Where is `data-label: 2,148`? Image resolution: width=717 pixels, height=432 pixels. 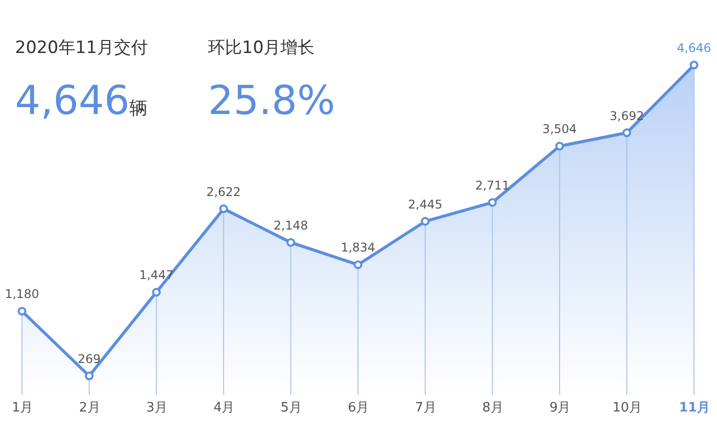
data-label: 2,148 is located at coordinates (291, 225).